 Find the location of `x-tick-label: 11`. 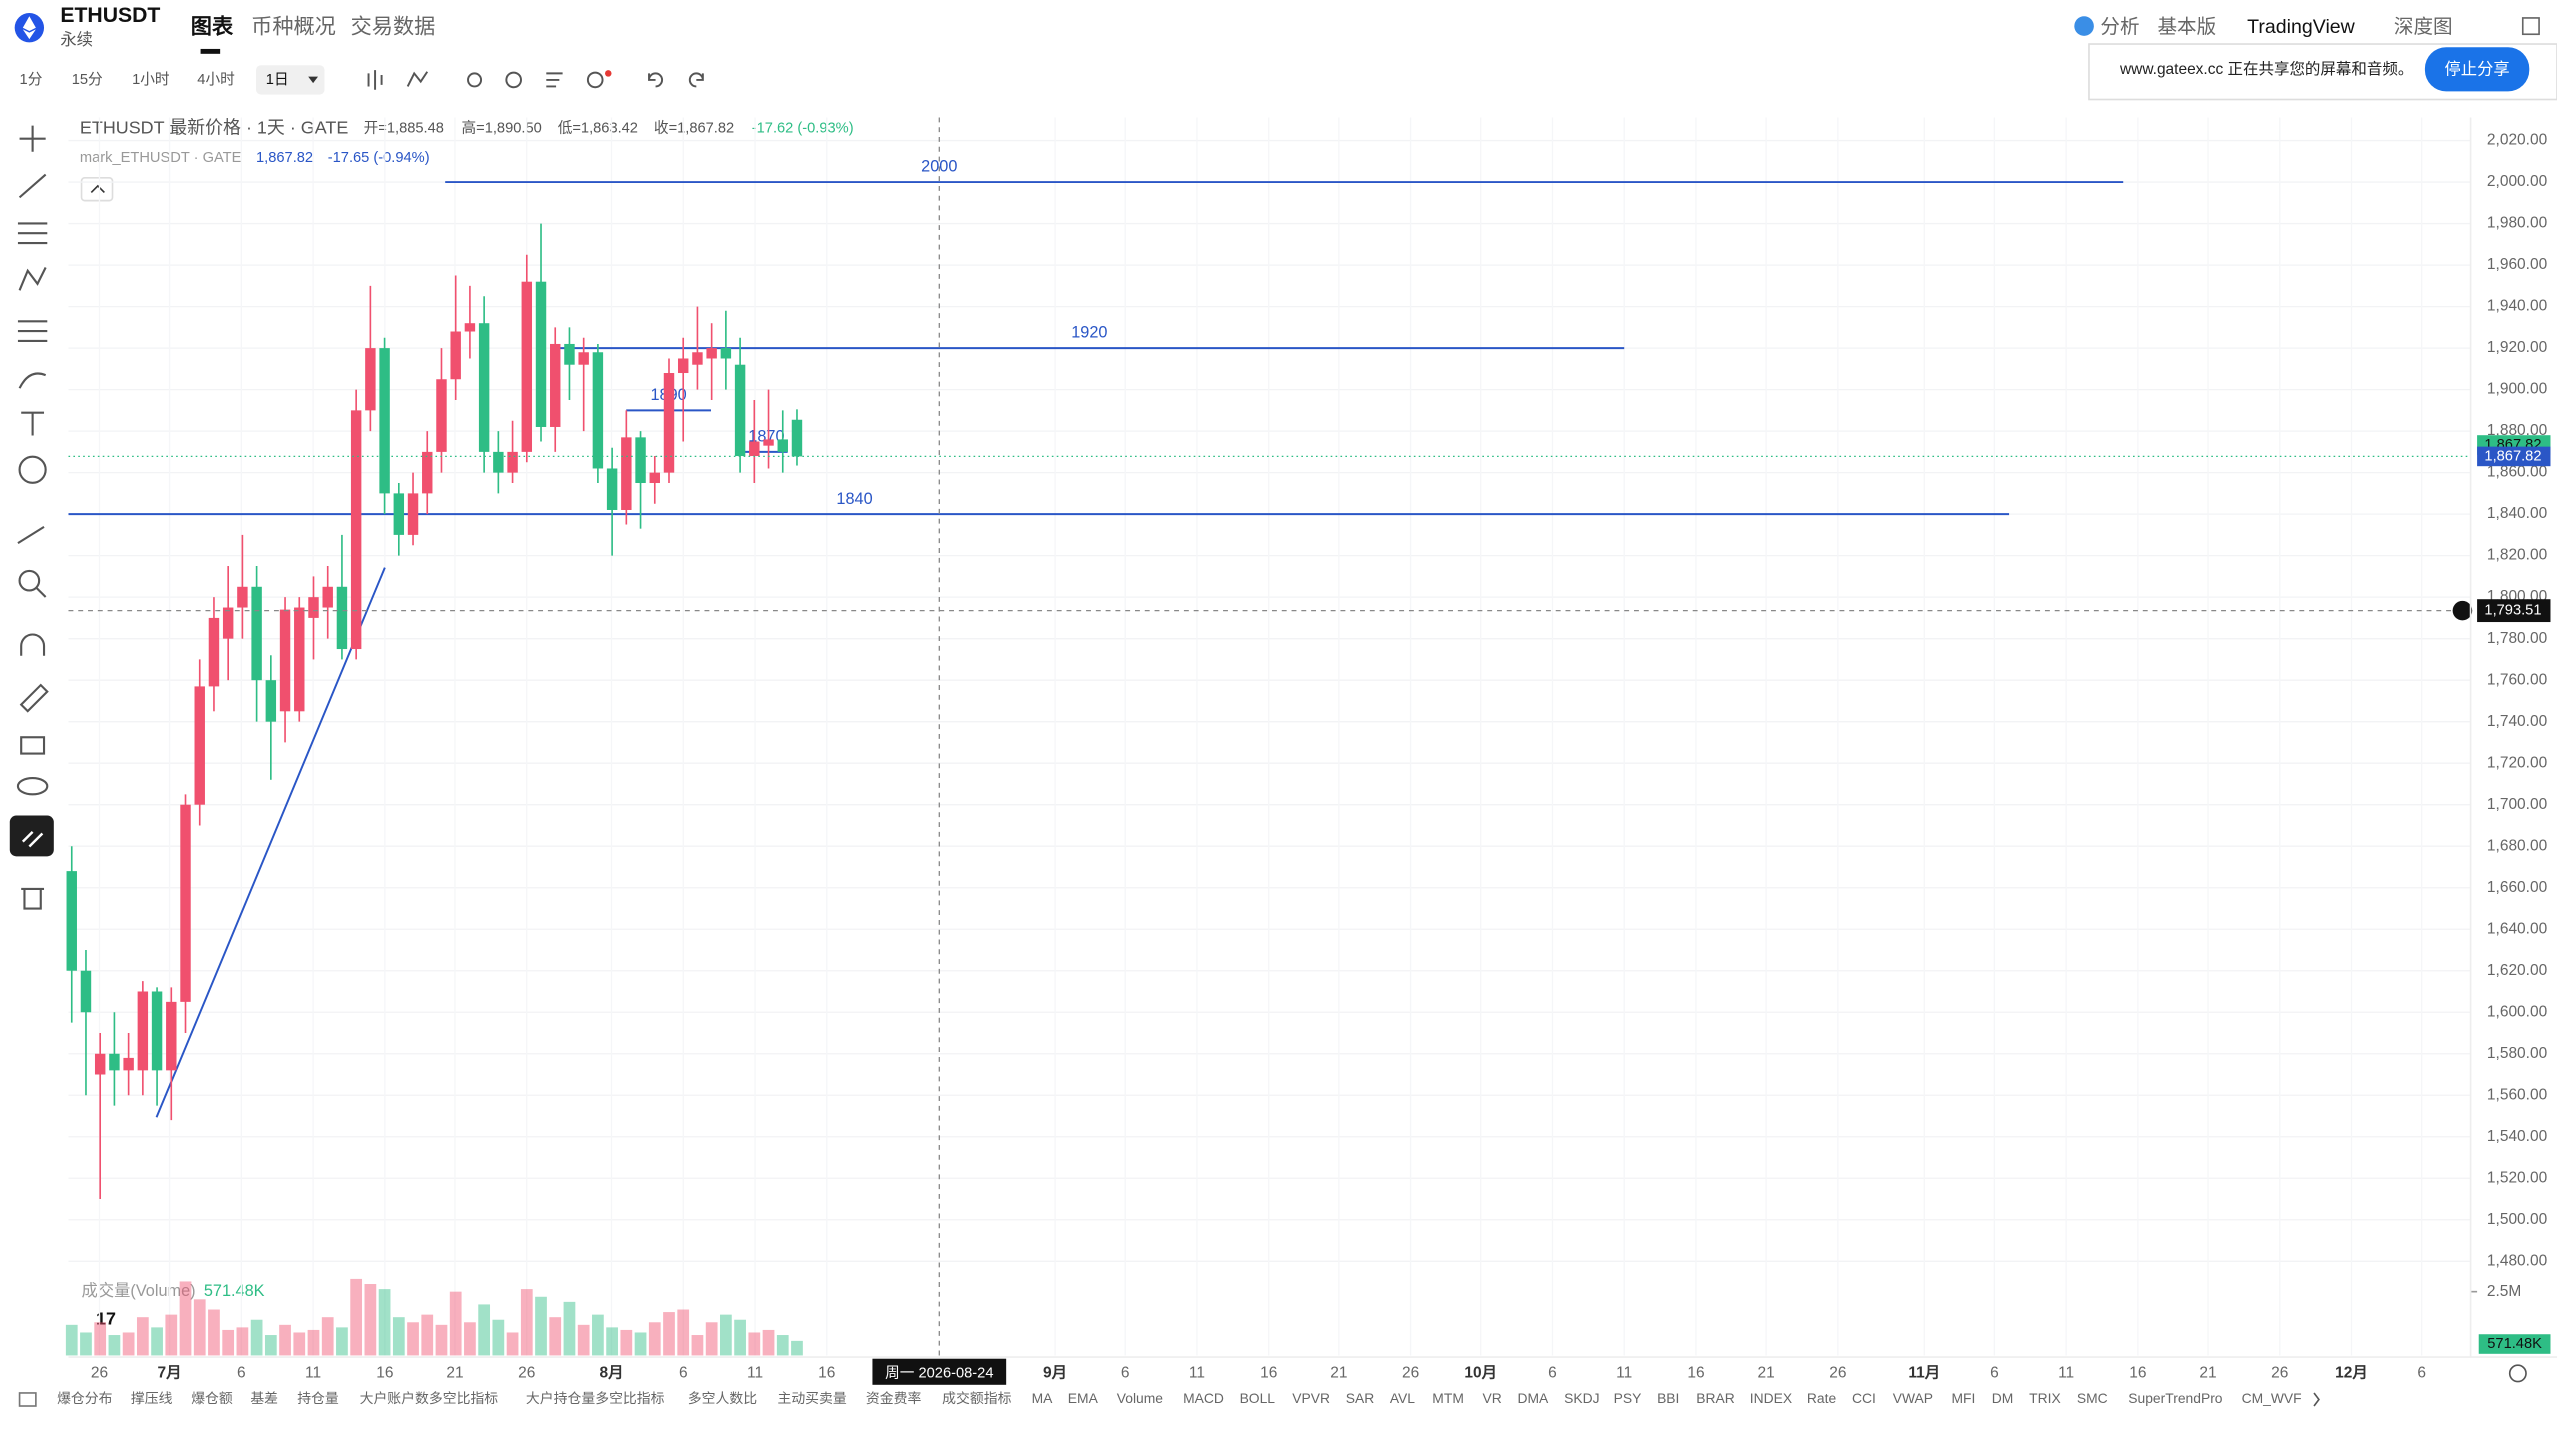

x-tick-label: 11 is located at coordinates (1197, 1372).